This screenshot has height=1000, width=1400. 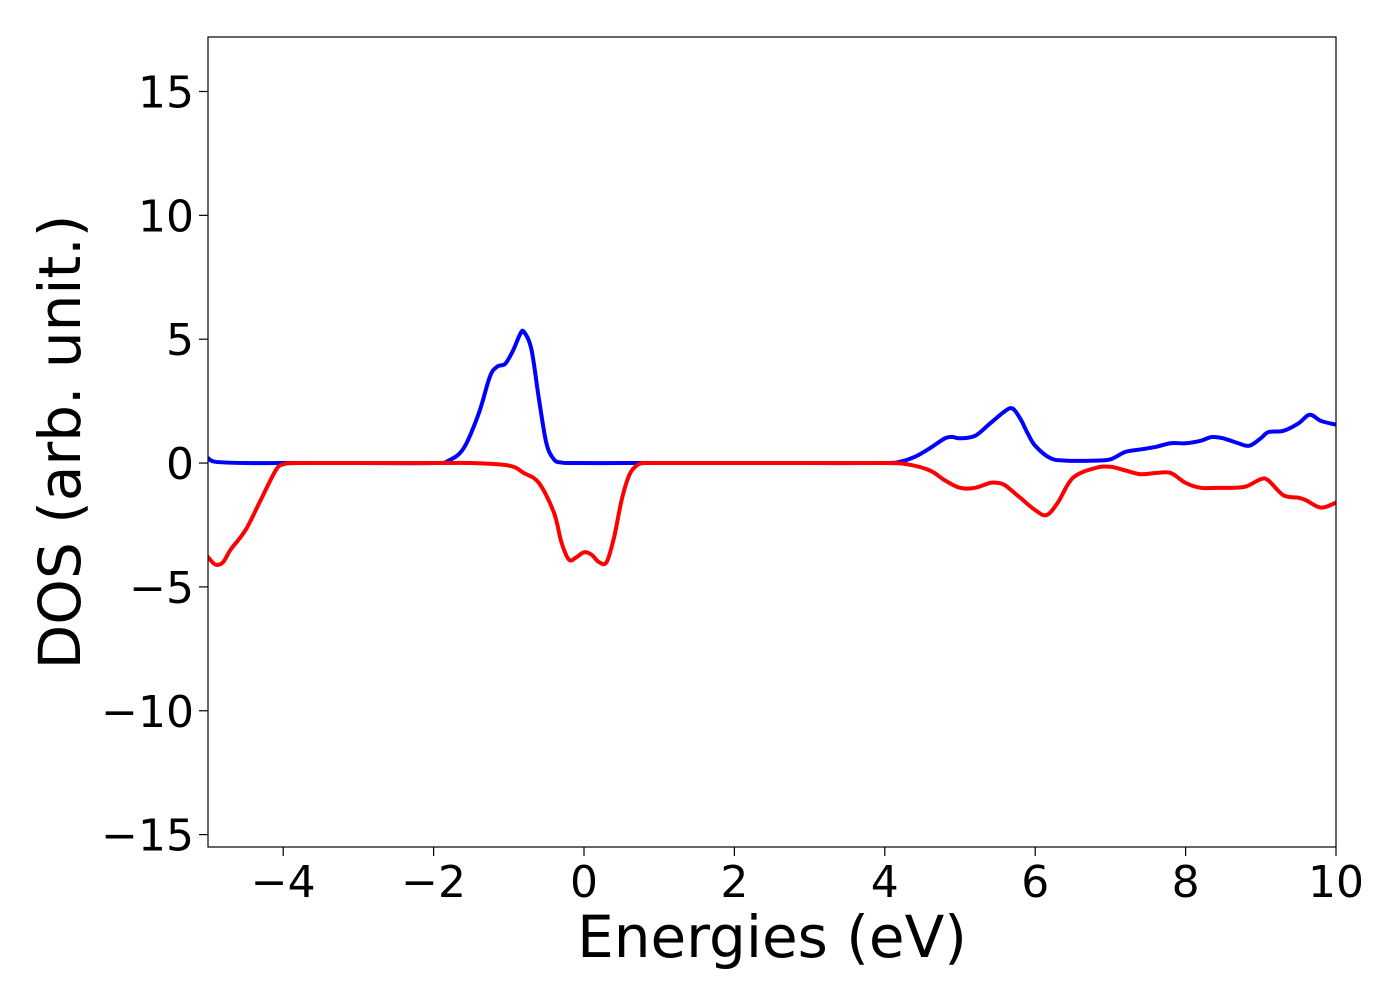 I want to click on x-tick-label: 2, so click(x=734, y=882).